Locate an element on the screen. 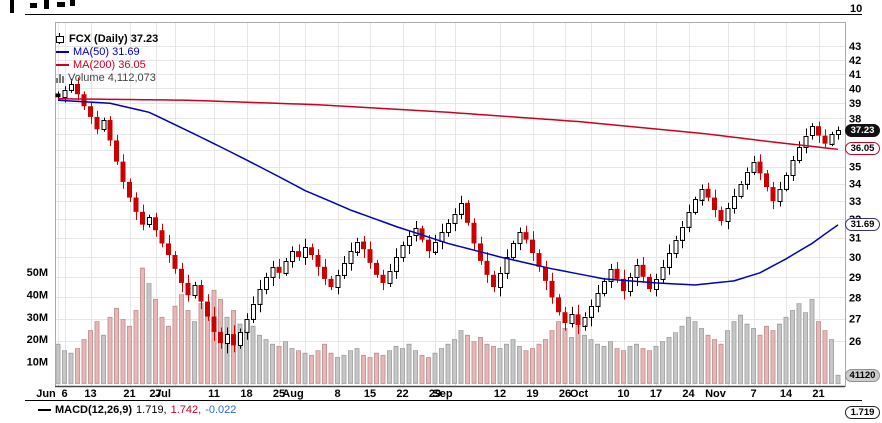  macd-line-icon is located at coordinates (44, 410).